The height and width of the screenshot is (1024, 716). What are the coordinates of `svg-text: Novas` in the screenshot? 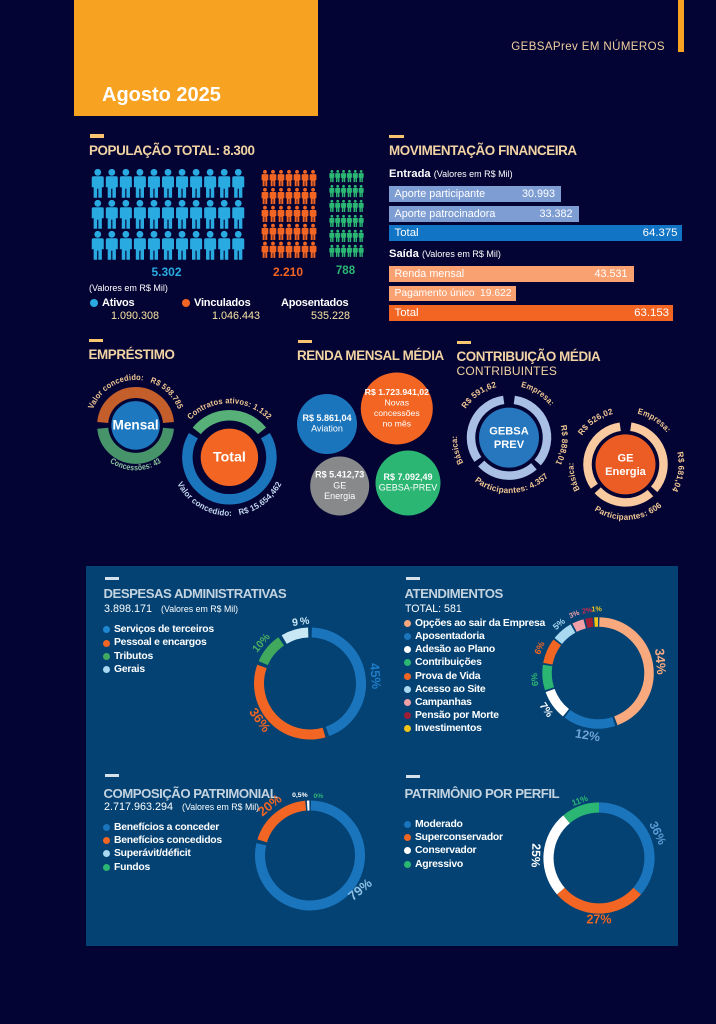 It's located at (396, 403).